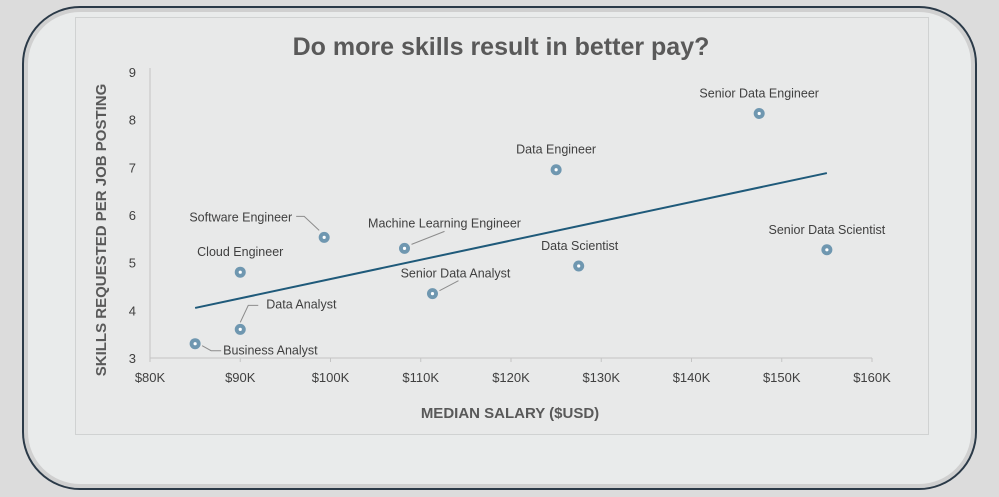  Describe the element at coordinates (101, 230) in the screenshot. I see `y-axis-title: SKILLS REQUESTED PER JOB POSTING` at that location.